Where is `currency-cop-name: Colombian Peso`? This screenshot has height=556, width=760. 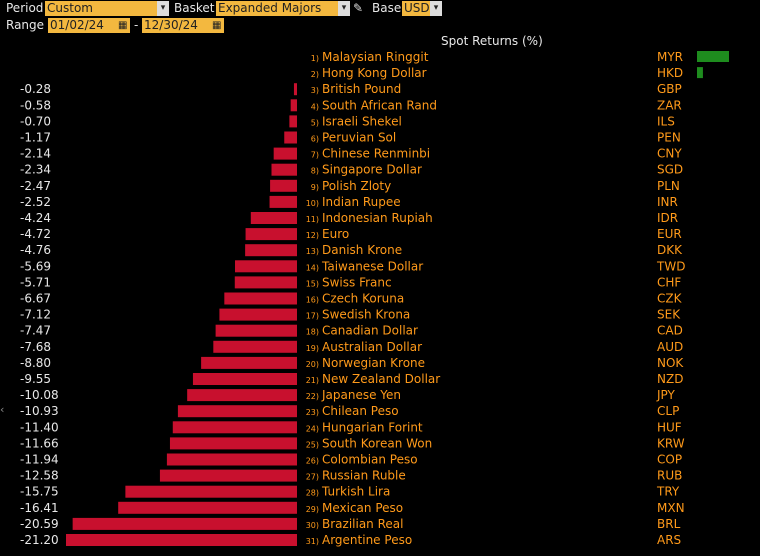
currency-cop-name: Colombian Peso is located at coordinates (370, 460).